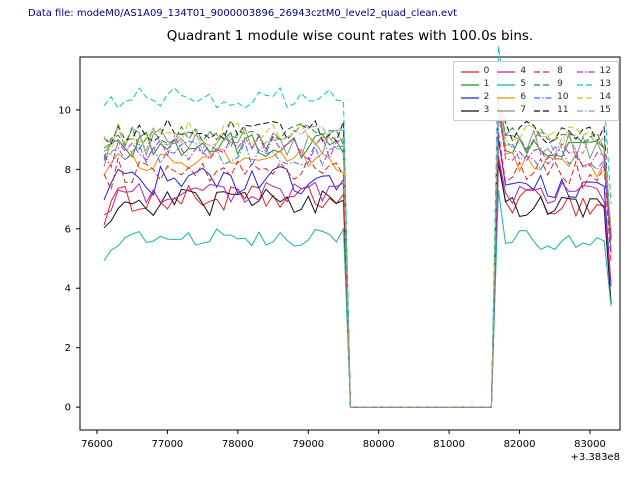  I want to click on y-tick-label: 0, so click(68, 408).